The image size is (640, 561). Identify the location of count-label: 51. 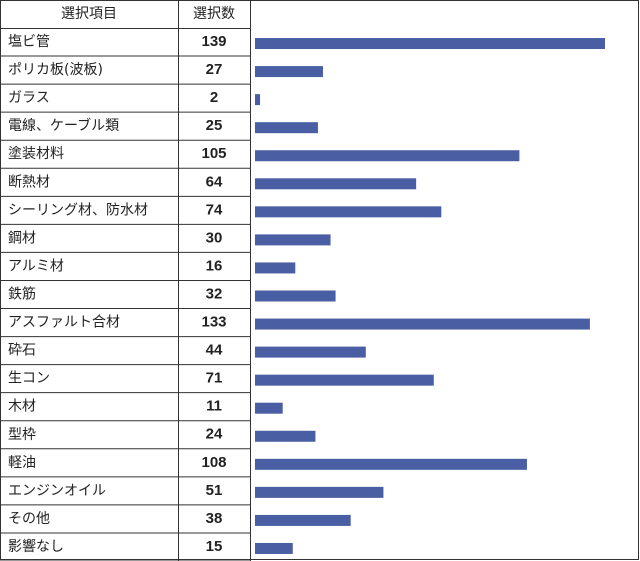
(214, 490).